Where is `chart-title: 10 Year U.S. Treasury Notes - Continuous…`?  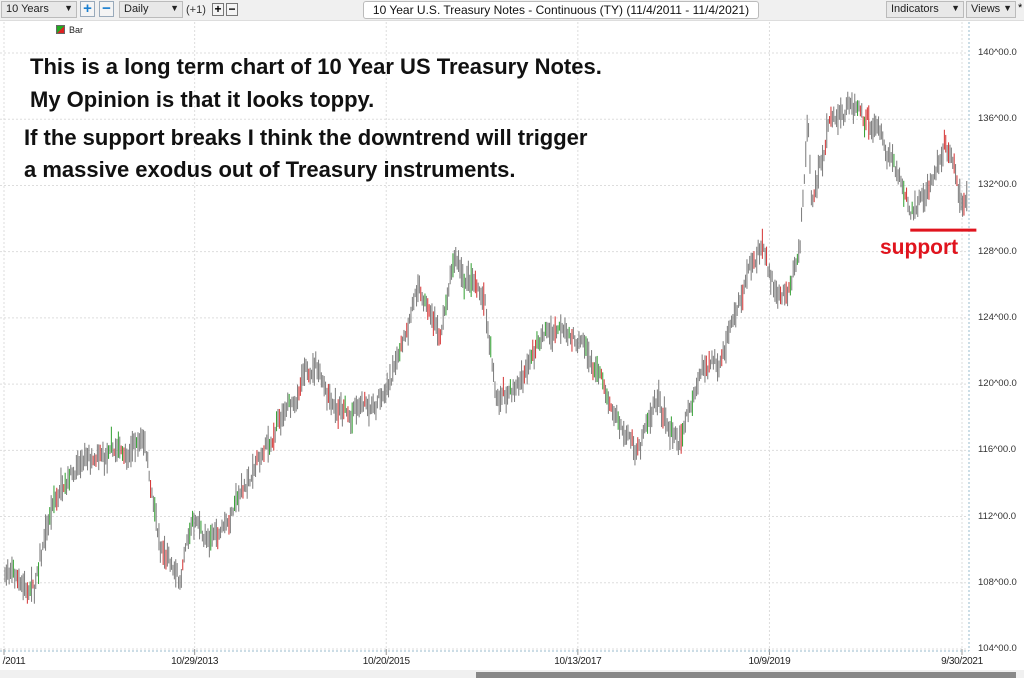 chart-title: 10 Year U.S. Treasury Notes - Continuous… is located at coordinates (561, 10).